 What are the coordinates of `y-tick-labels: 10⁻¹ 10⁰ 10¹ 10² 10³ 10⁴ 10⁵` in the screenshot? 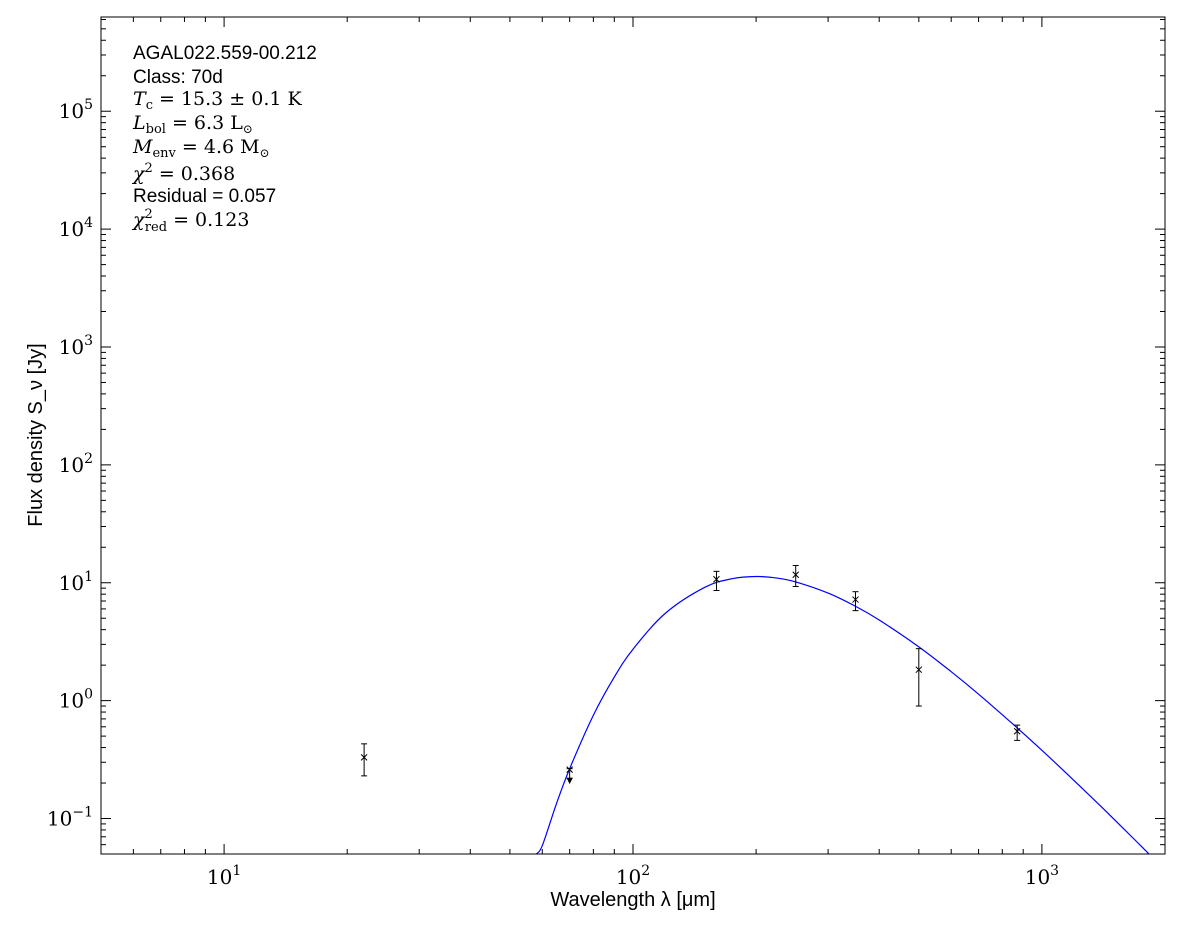 It's located at (70, 463).